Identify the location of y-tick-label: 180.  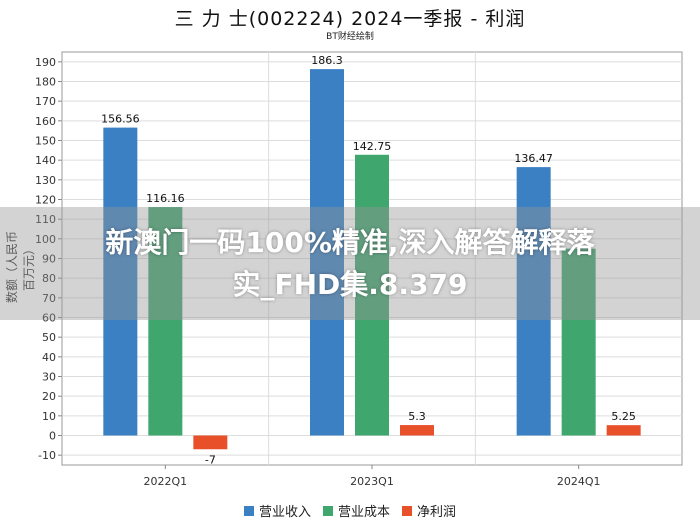
(45, 82).